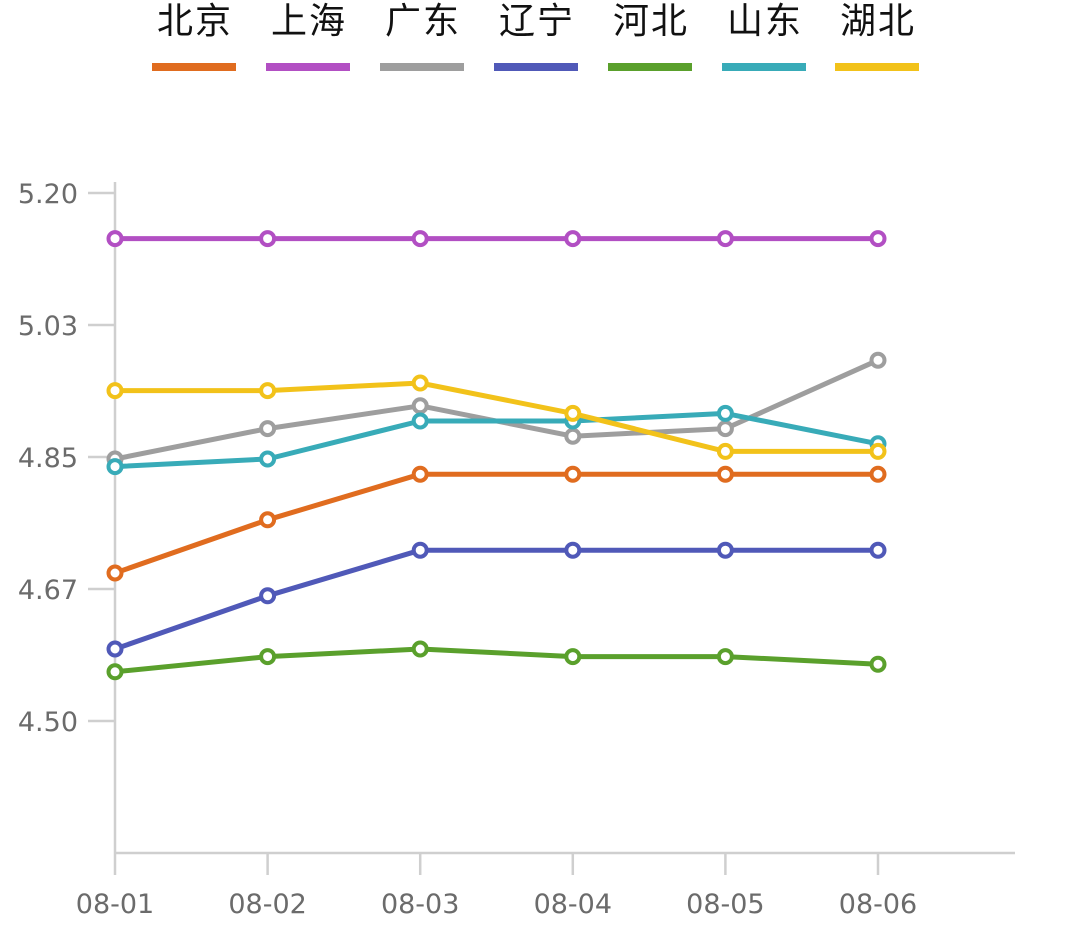 This screenshot has width=1072, height=940. I want to click on legend-label: 湖北, so click(877, 21).